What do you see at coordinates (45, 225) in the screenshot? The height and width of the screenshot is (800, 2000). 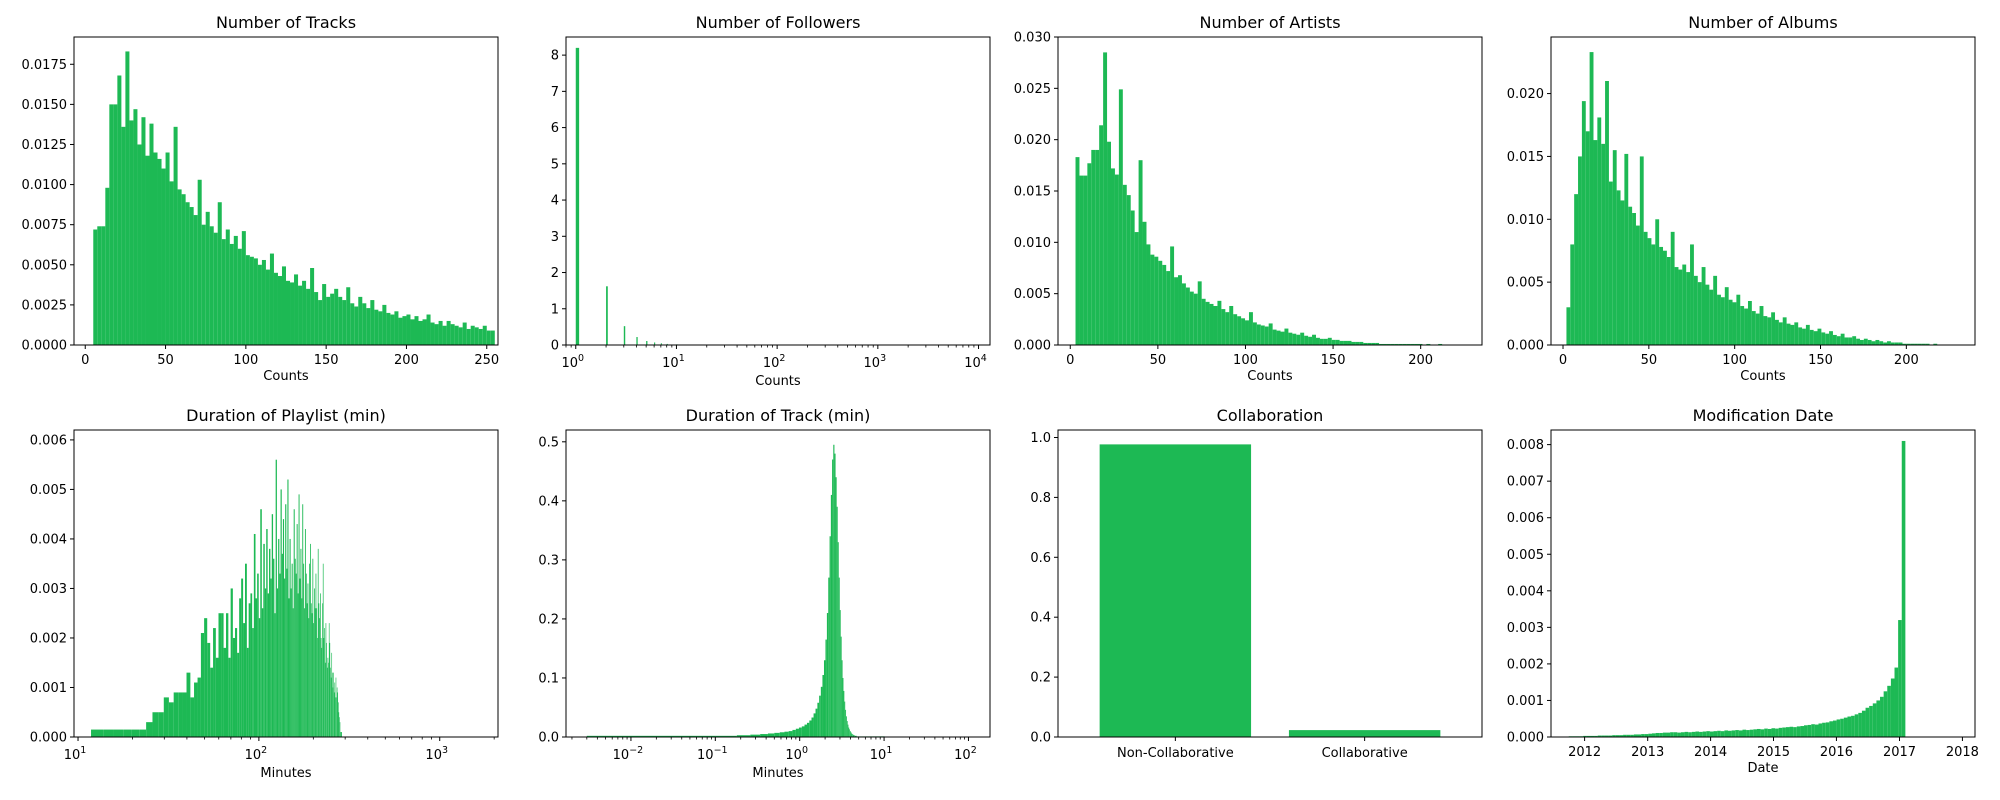 I see `y-tick-label: 0.0075` at bounding box center [45, 225].